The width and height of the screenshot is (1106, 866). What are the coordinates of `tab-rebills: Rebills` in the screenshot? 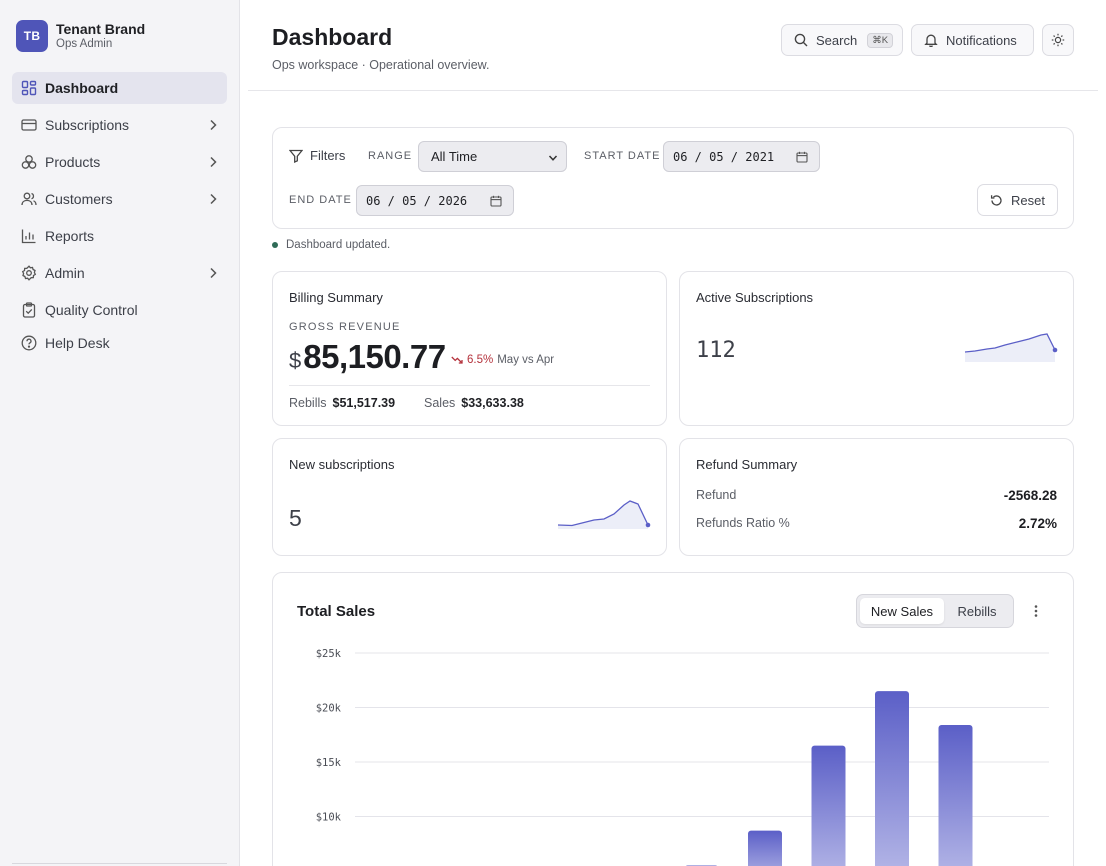 It's located at (977, 611).